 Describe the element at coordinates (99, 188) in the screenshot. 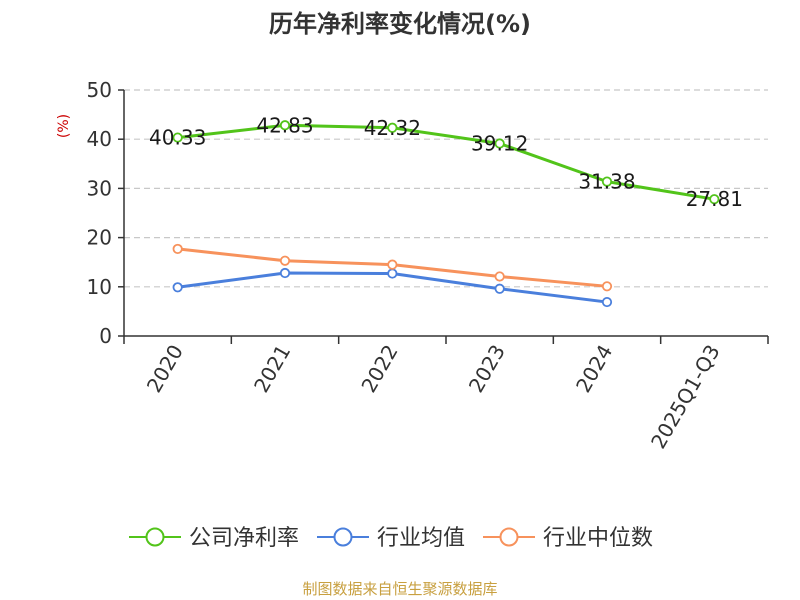

I see `y-tick-label: 30` at that location.